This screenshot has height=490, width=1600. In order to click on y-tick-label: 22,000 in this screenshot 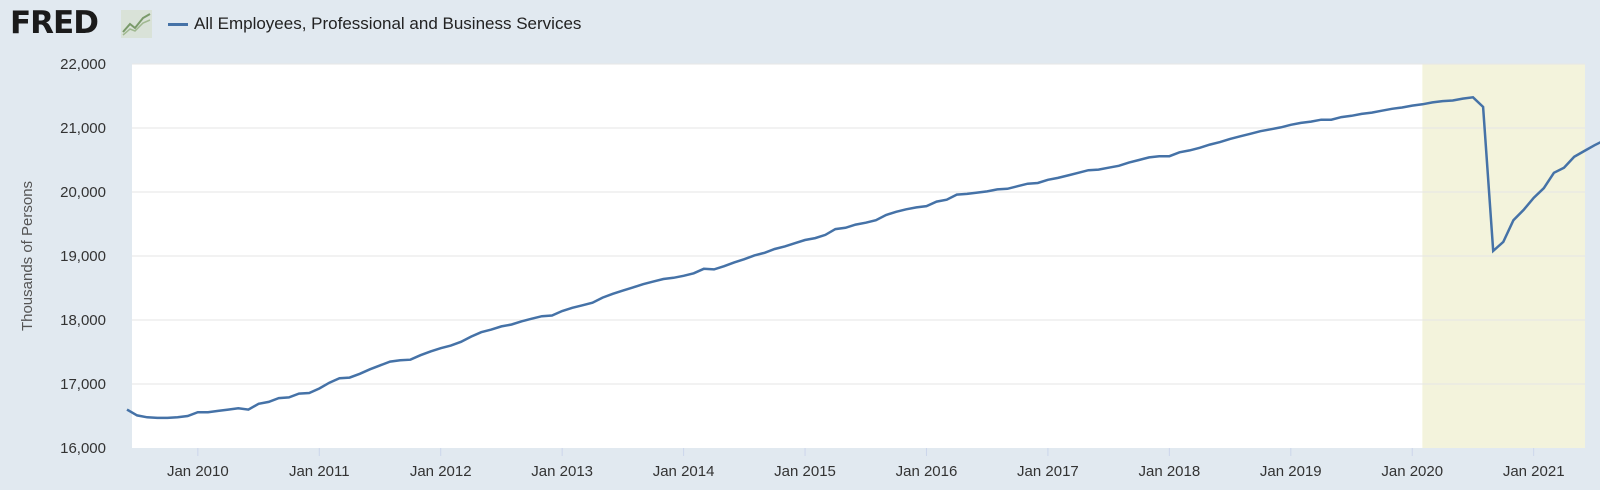, I will do `click(83, 64)`.